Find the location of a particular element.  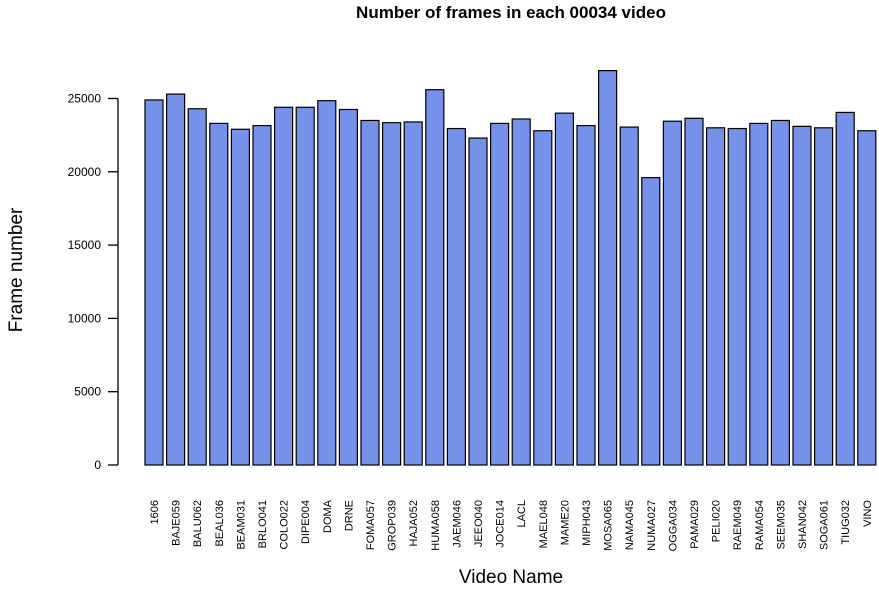

x-tick-label: GROP039 is located at coordinates (393, 525).